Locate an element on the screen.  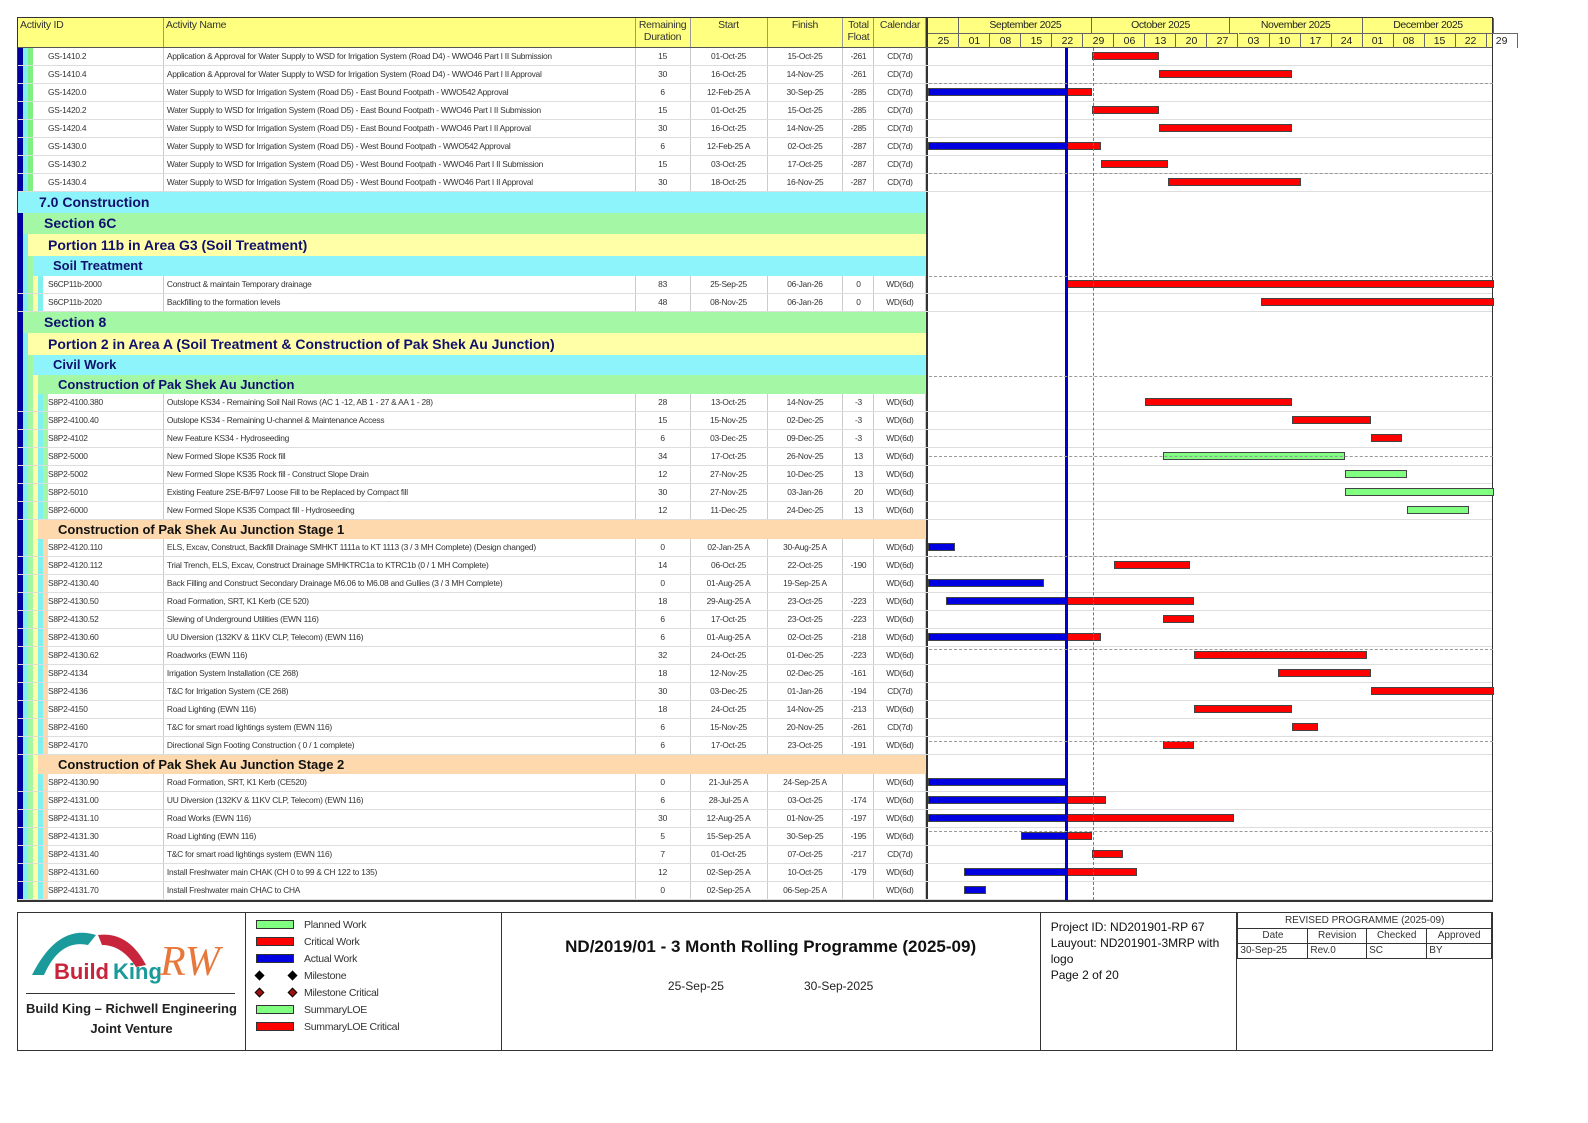
col-start: Start is located at coordinates (729, 32).